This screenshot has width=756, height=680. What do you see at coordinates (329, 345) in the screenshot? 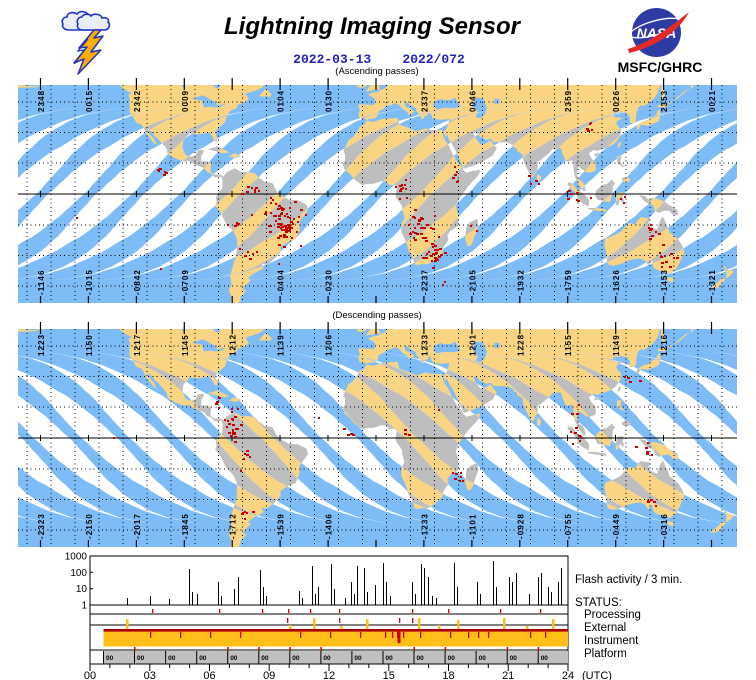
I see `svg-text: 1206` at bounding box center [329, 345].